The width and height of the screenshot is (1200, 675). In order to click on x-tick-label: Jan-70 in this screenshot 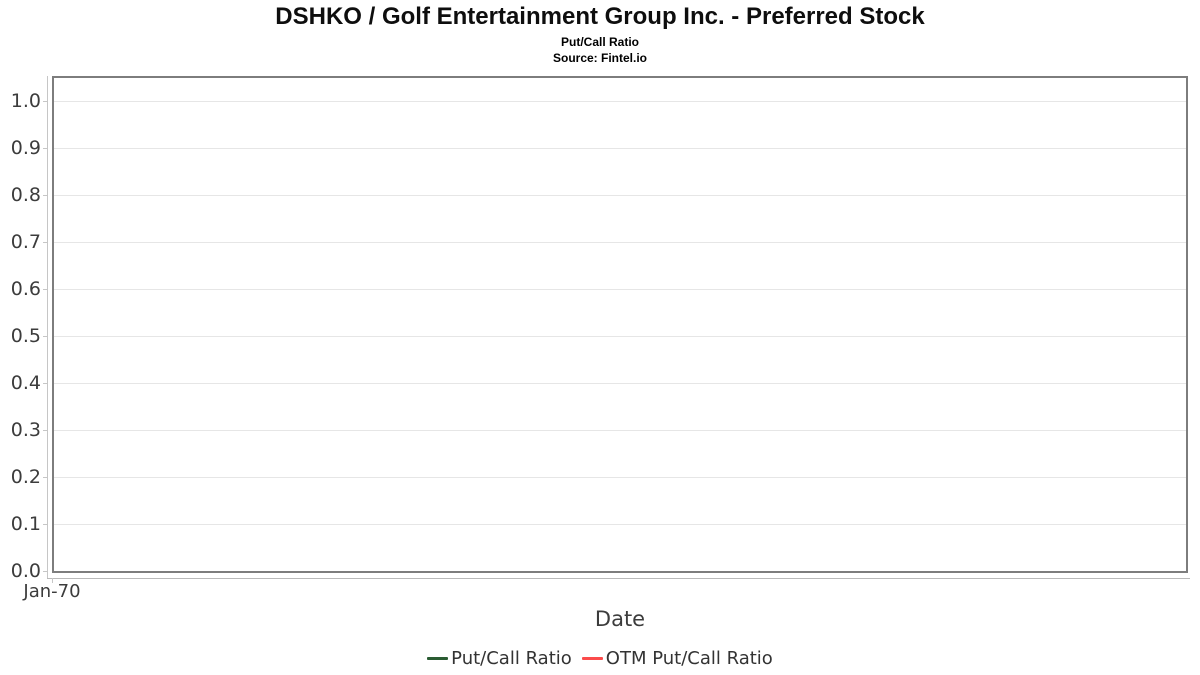, I will do `click(52, 591)`.